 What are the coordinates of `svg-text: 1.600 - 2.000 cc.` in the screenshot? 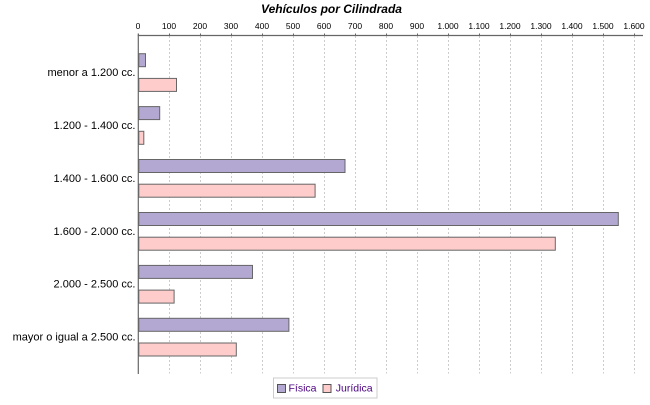 It's located at (95, 232).